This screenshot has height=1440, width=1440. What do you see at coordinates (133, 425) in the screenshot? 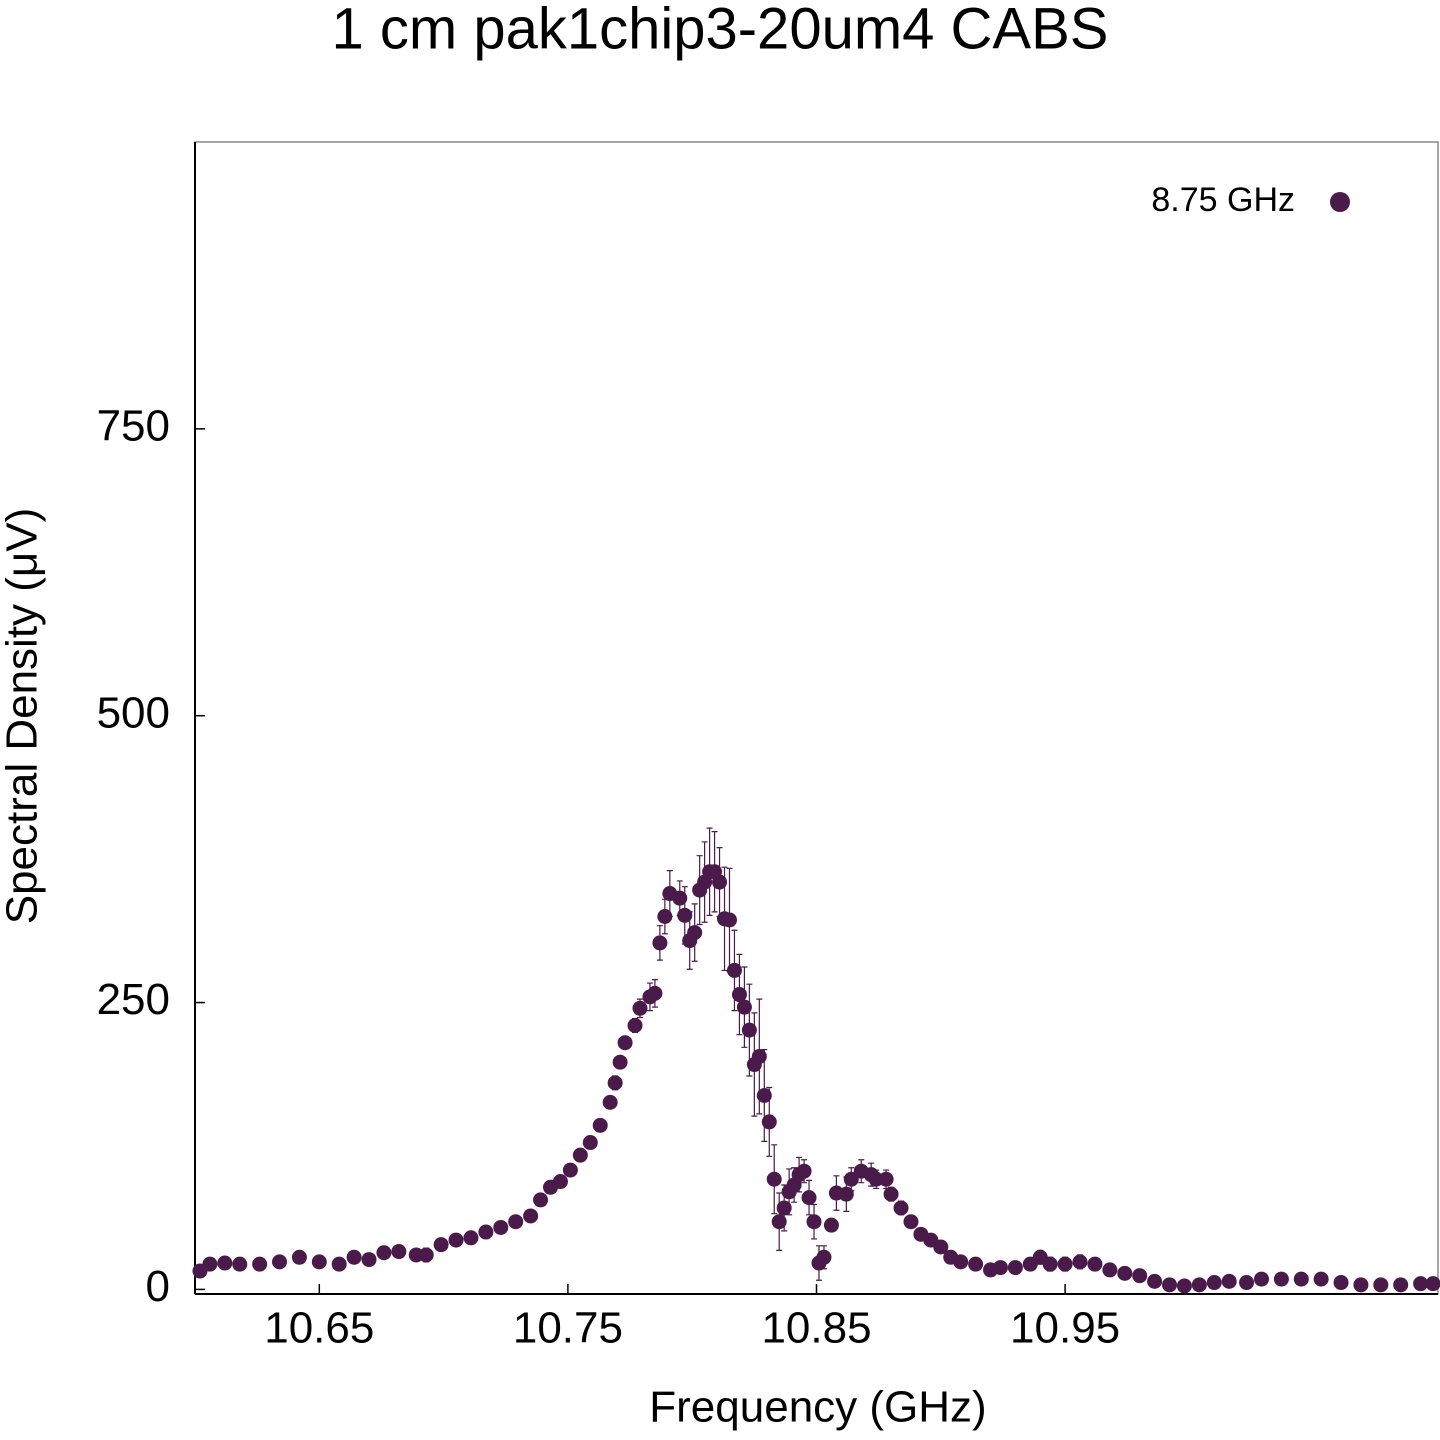
I see `y-tick-label: 750` at bounding box center [133, 425].